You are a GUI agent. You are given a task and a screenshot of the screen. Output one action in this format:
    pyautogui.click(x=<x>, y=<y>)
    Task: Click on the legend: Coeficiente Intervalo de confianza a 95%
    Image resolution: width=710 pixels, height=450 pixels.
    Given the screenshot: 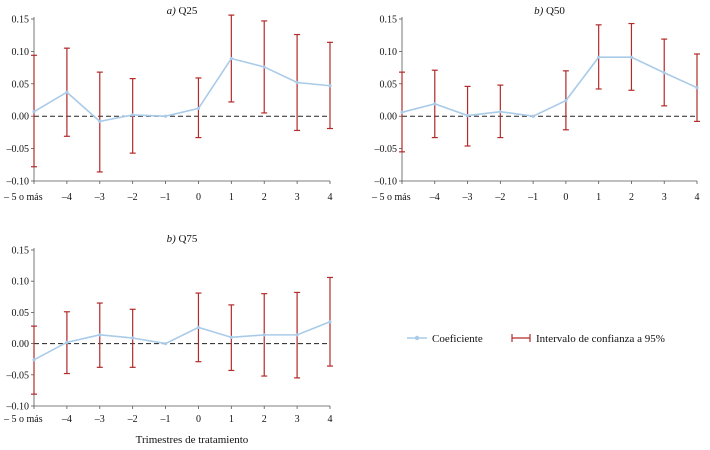 What is the action you would take?
    pyautogui.click(x=536, y=339)
    